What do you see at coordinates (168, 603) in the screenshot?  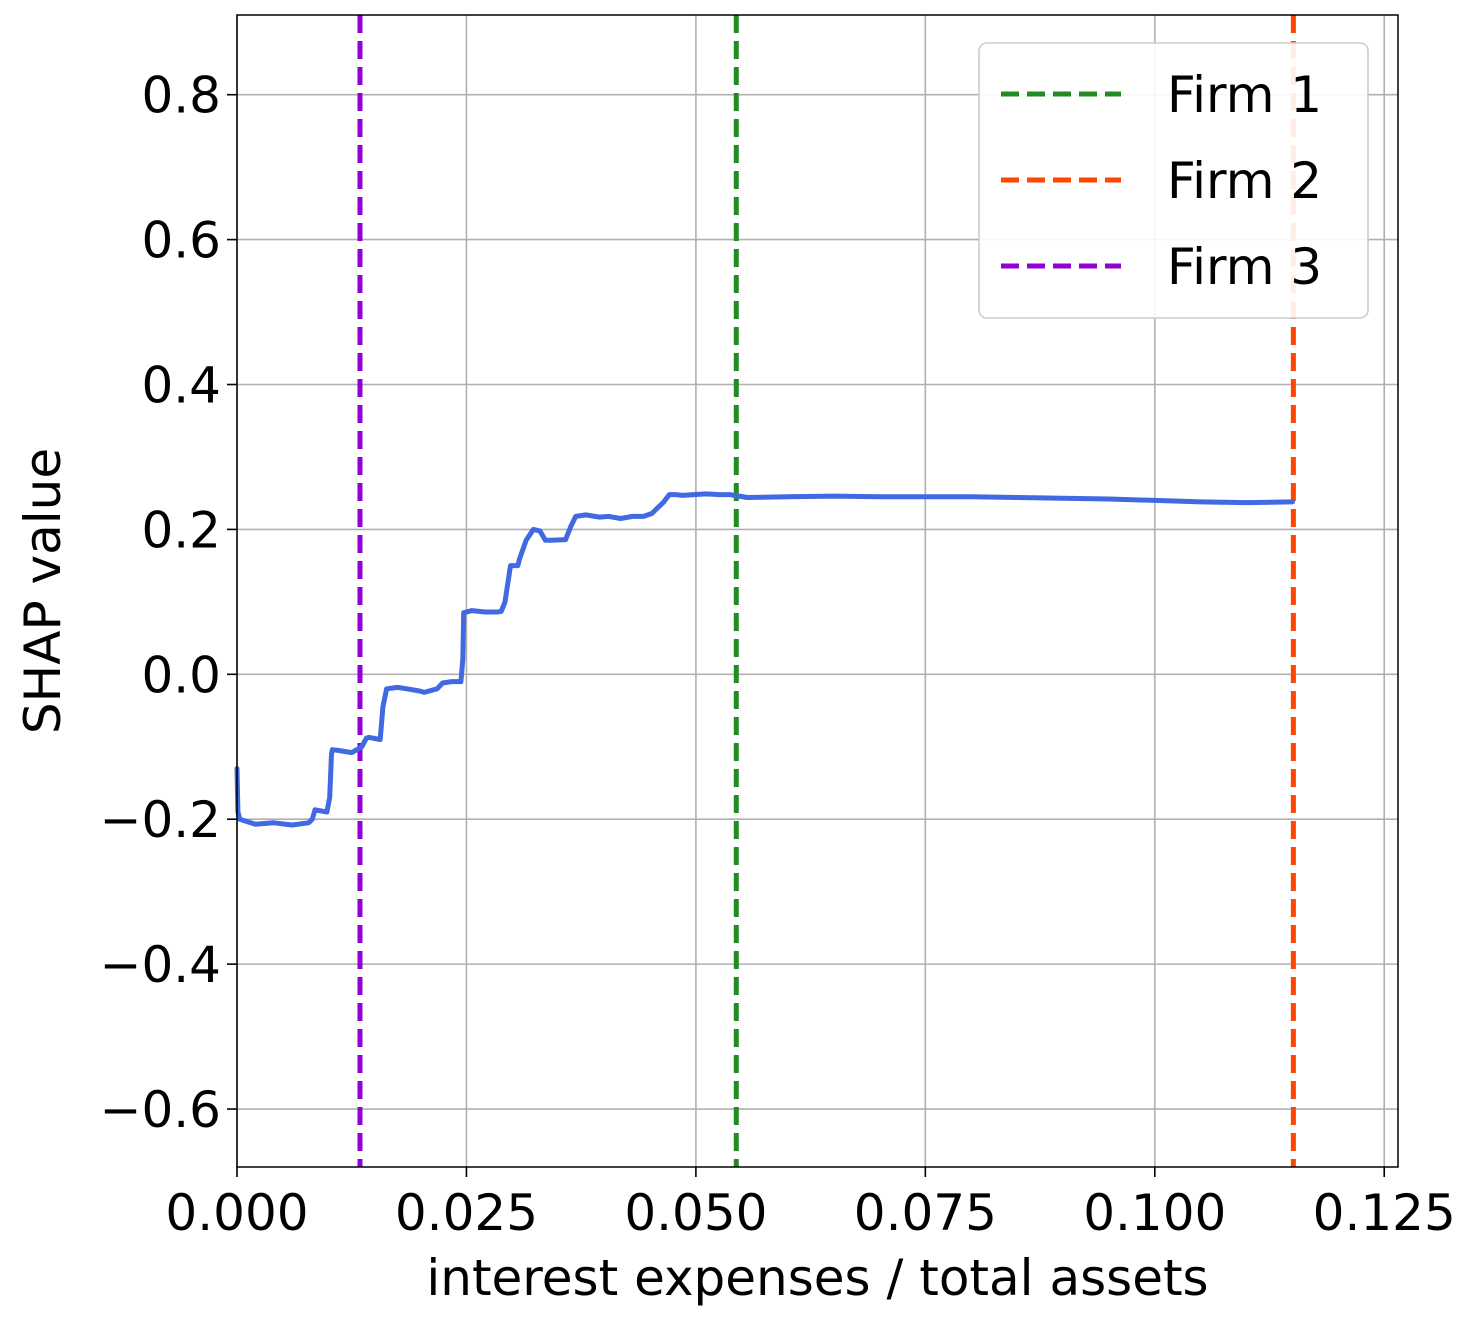 I see `y-axis-ticks: −0.6 −0.4 −0.2 0.0 0.2 0.4 0.6 0.8` at bounding box center [168, 603].